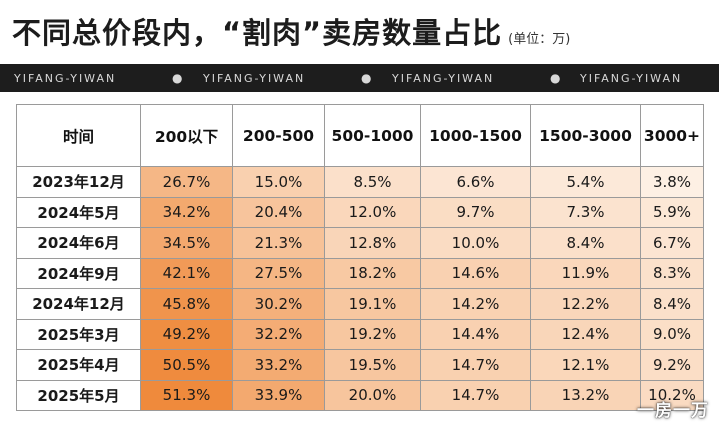 The width and height of the screenshot is (719, 429). Describe the element at coordinates (78, 273) in the screenshot. I see `row-label: 2024年9月` at that location.